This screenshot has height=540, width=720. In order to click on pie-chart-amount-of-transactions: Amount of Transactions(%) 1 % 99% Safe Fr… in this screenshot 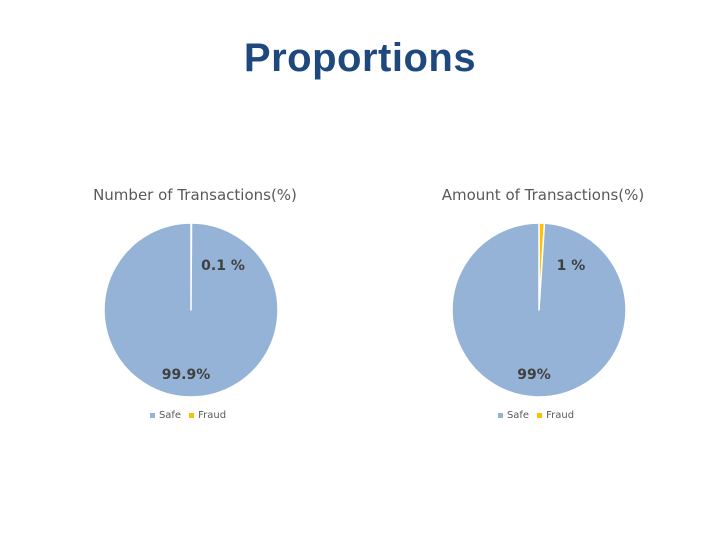, I will do `click(543, 311)`.